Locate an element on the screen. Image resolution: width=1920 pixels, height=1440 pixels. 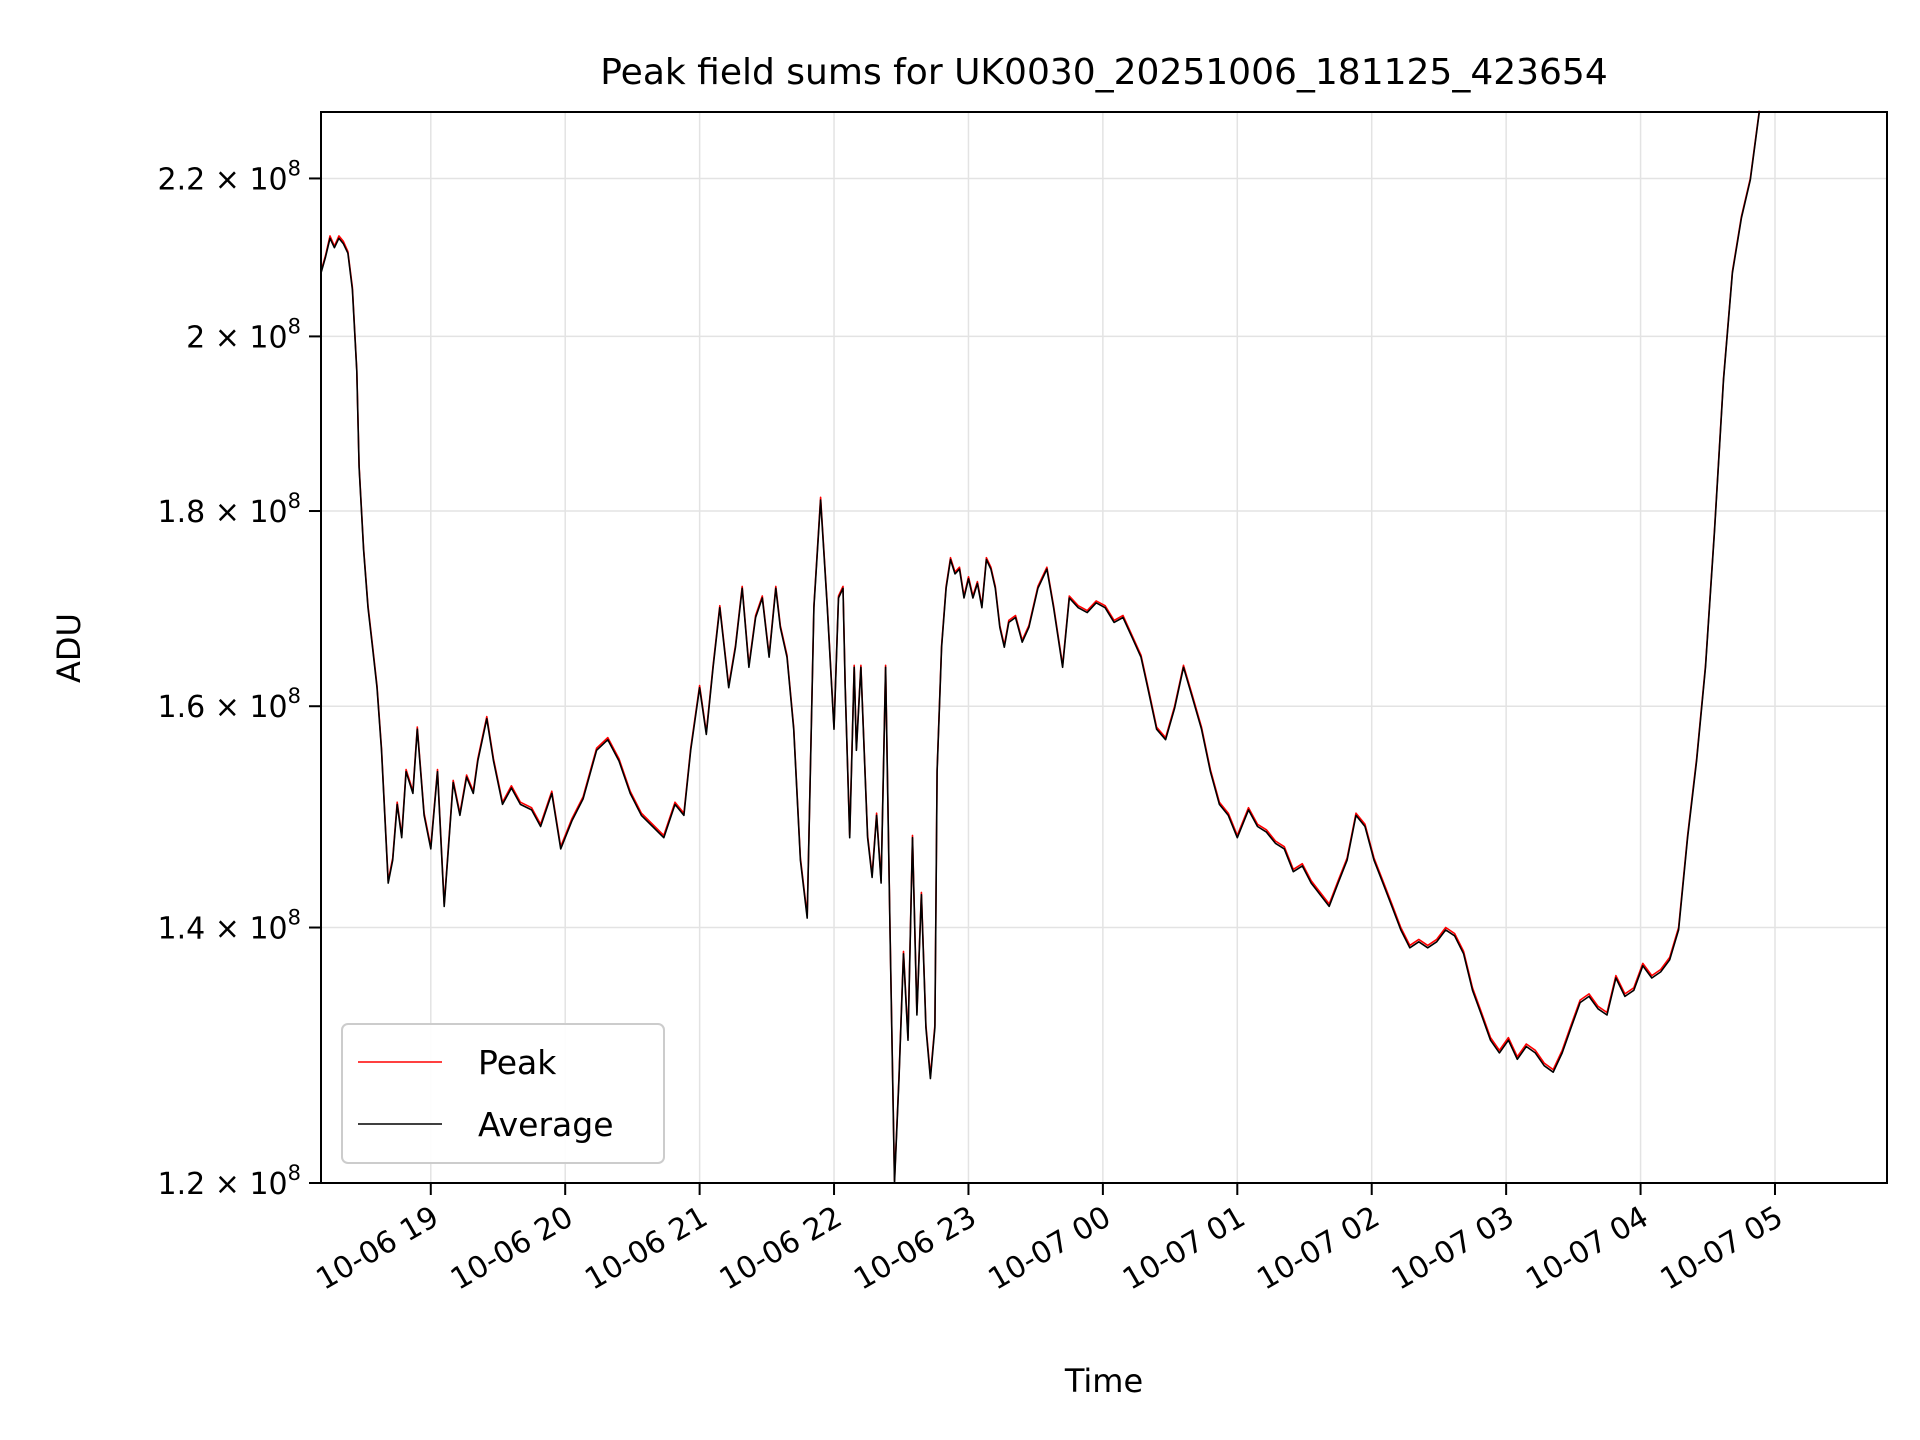
x-tick-label: 10-07 04 is located at coordinates (1587, 1249).